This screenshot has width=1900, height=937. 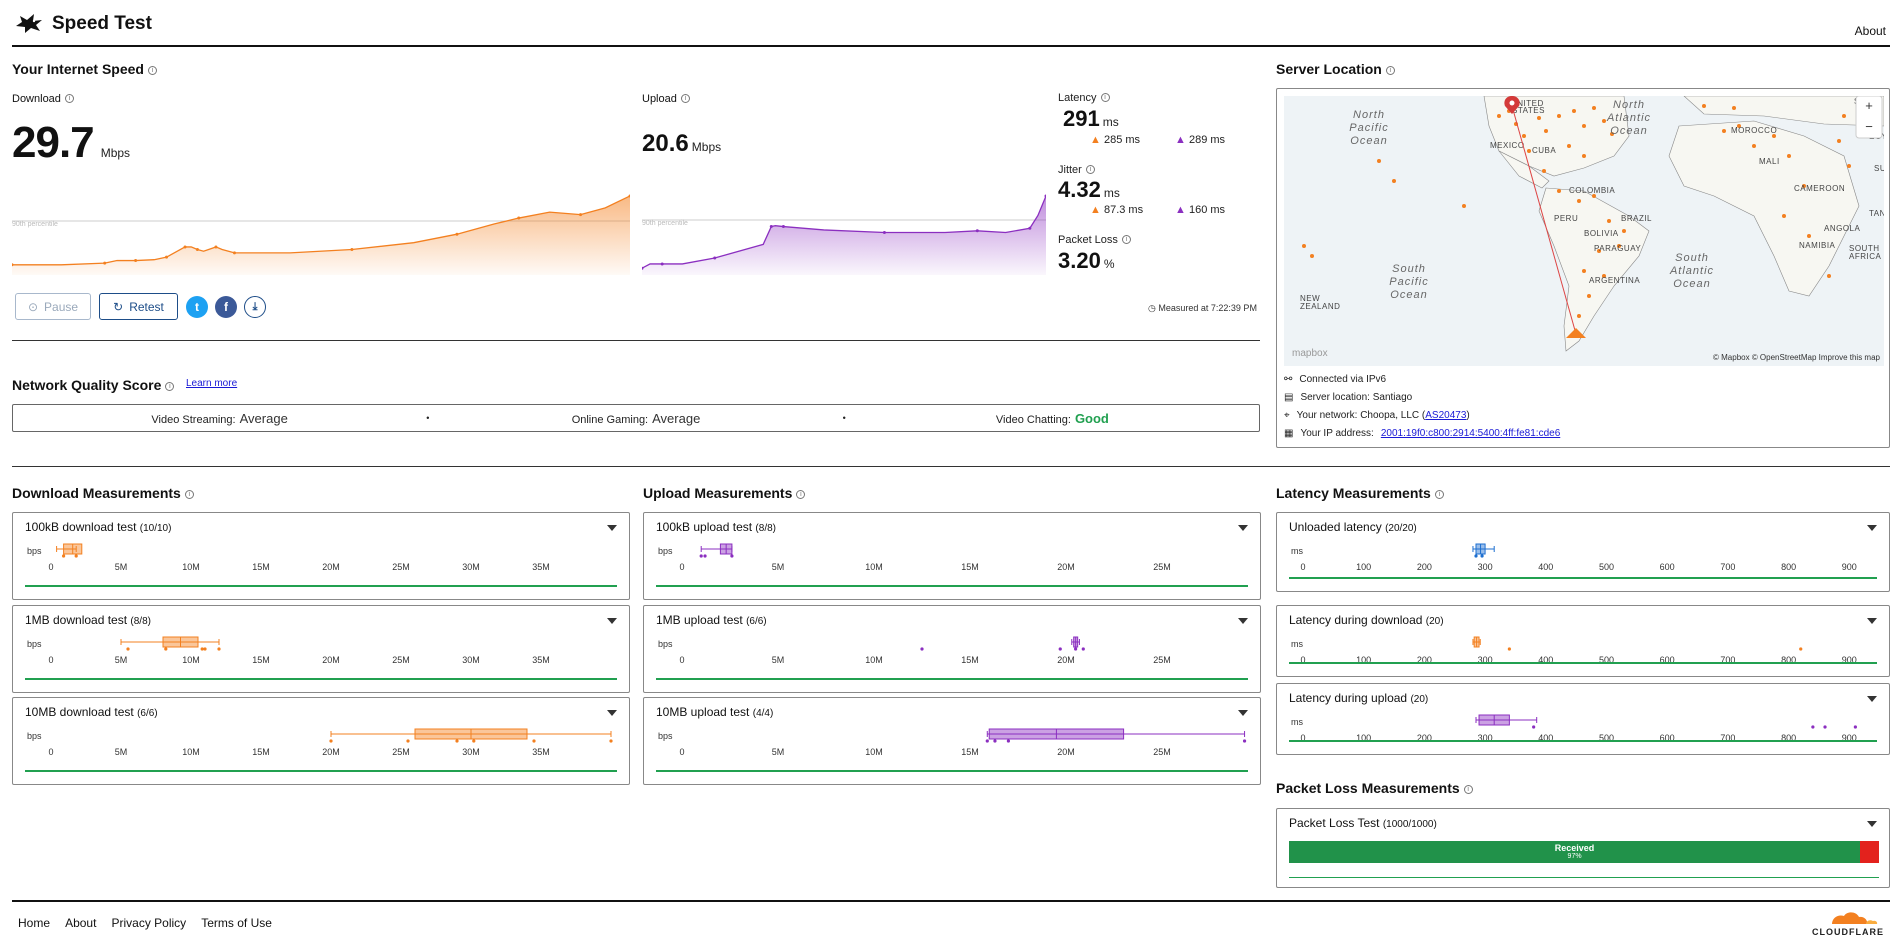 What do you see at coordinates (1446, 415) in the screenshot?
I see `asn-link: AS20473` at bounding box center [1446, 415].